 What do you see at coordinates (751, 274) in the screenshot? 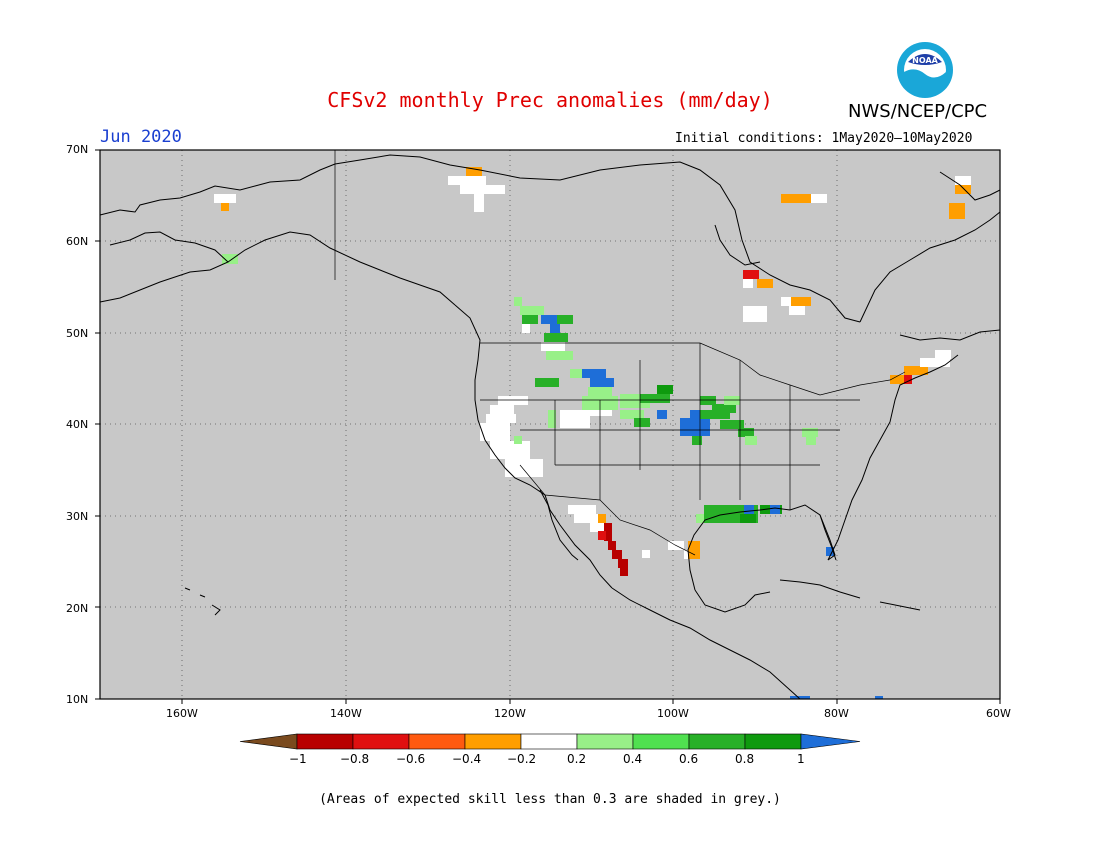
I see `anomaly-cell-red` at bounding box center [751, 274].